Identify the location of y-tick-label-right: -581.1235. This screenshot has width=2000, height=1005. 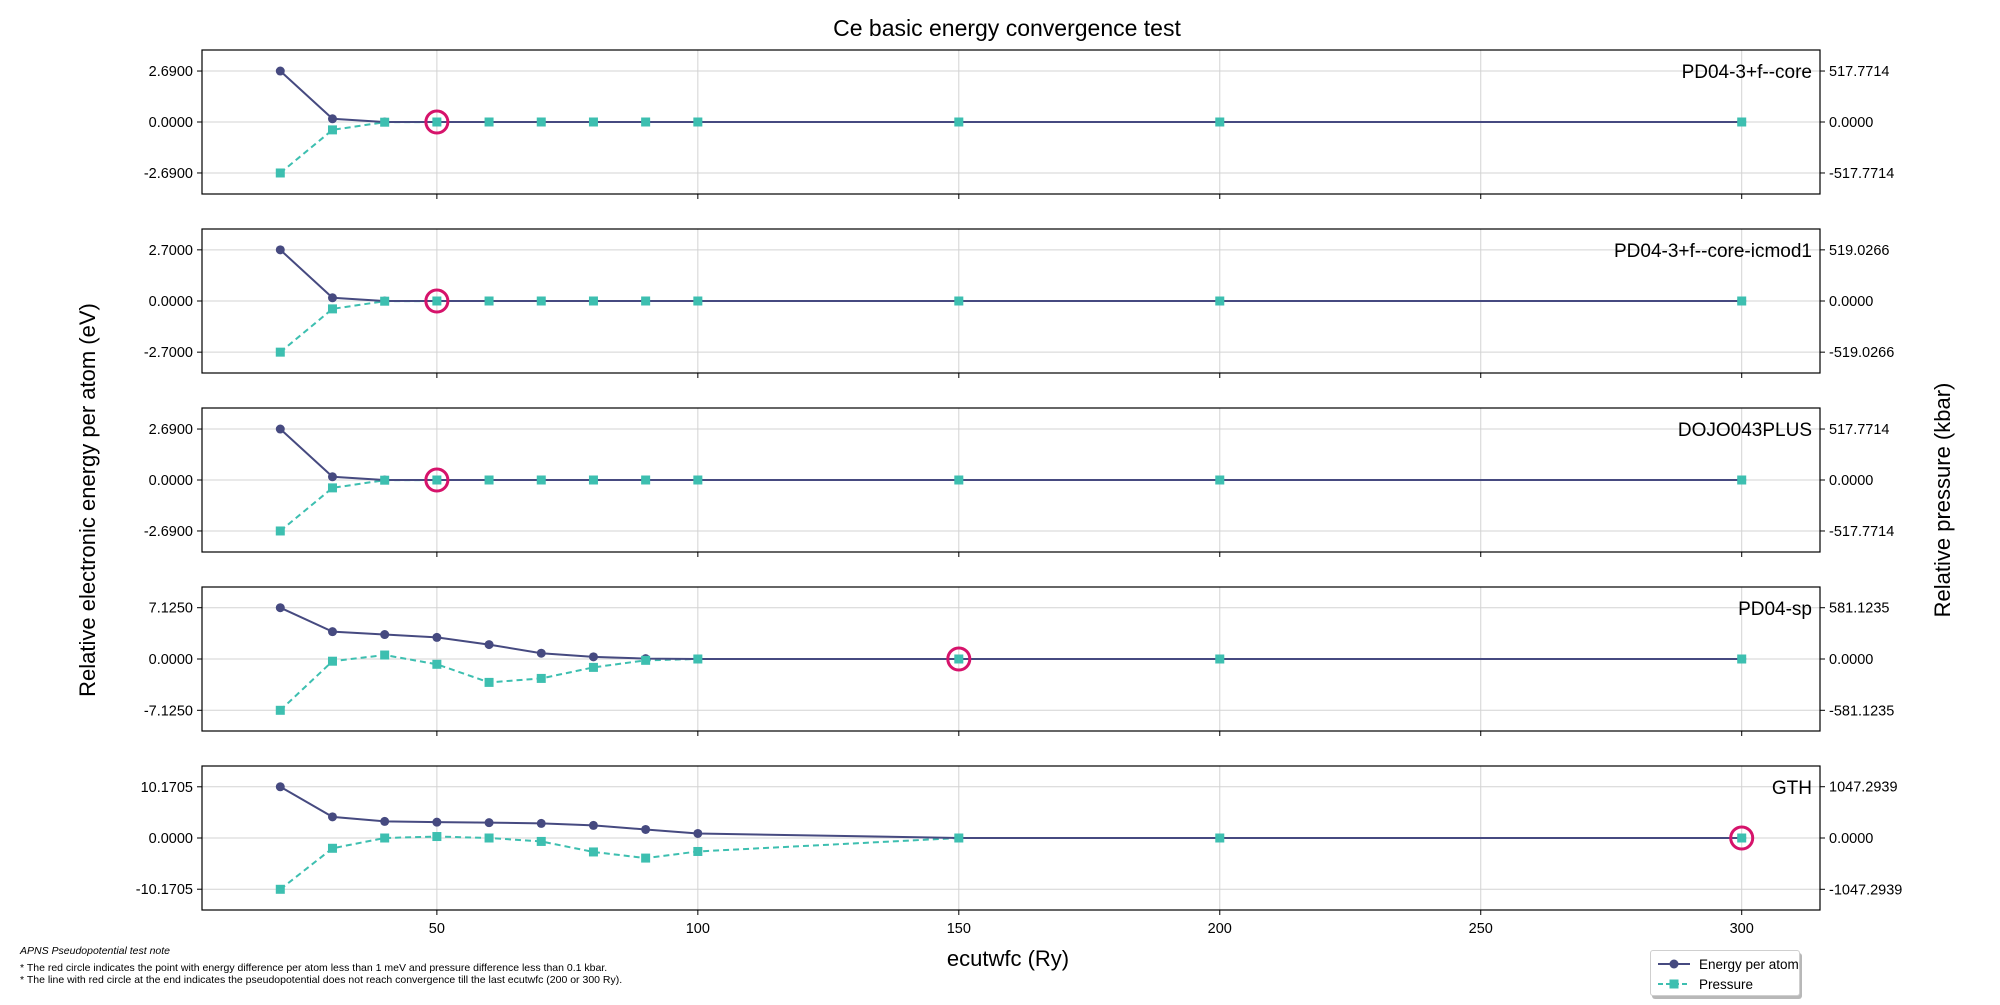
(1861, 711).